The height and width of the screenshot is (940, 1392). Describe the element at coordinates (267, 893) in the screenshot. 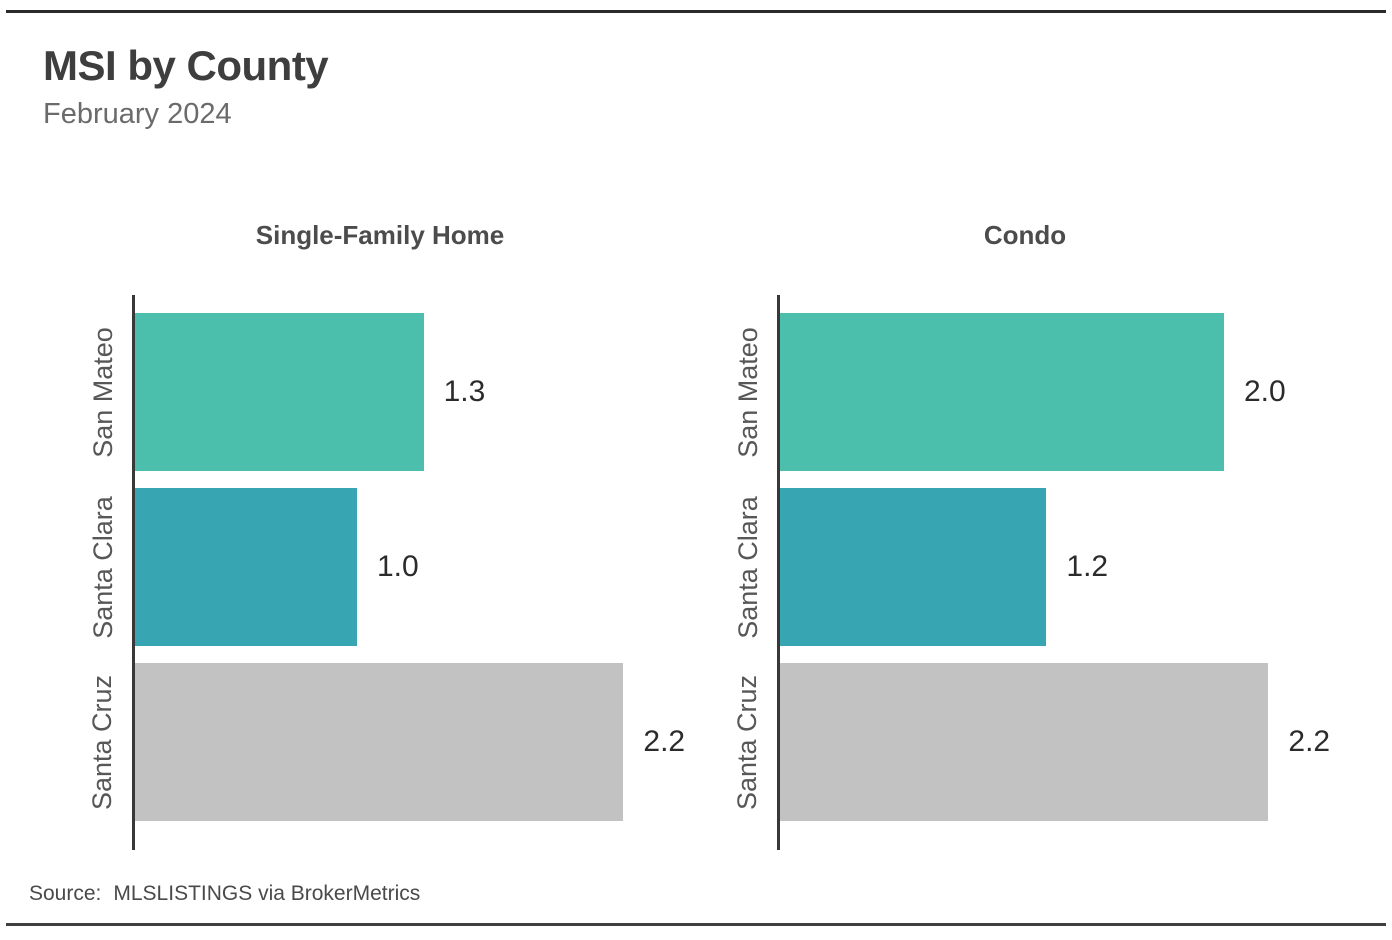

I see `source-text: MLSLISTINGS via BrokerMetrics` at that location.